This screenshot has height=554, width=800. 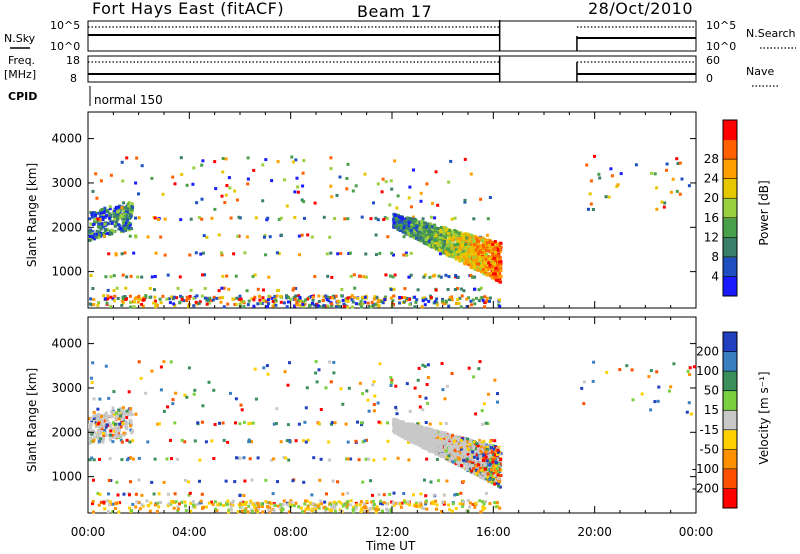 What do you see at coordinates (760, 71) in the screenshot?
I see `nave-label: Nave` at bounding box center [760, 71].